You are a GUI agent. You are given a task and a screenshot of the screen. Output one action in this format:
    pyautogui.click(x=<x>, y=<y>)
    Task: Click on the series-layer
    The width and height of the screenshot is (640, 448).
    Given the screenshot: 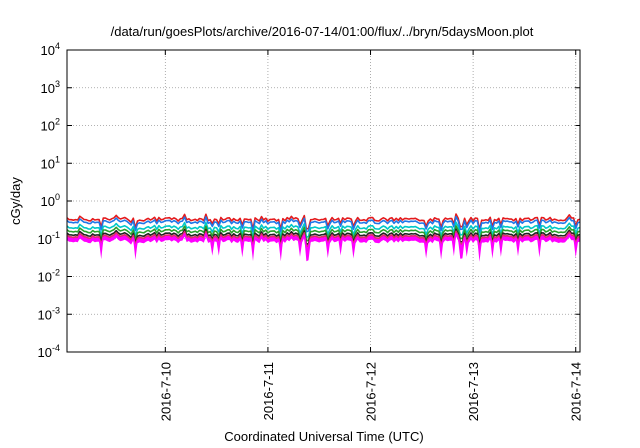 What is the action you would take?
    pyautogui.click(x=323, y=232)
    